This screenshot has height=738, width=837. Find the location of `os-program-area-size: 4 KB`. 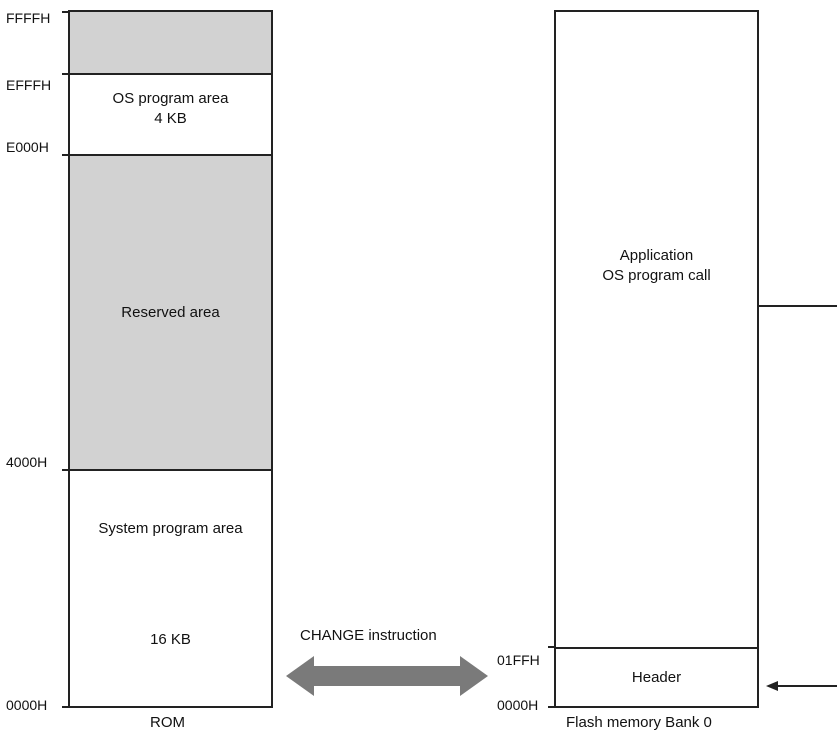

os-program-area-size: 4 KB is located at coordinates (170, 118).